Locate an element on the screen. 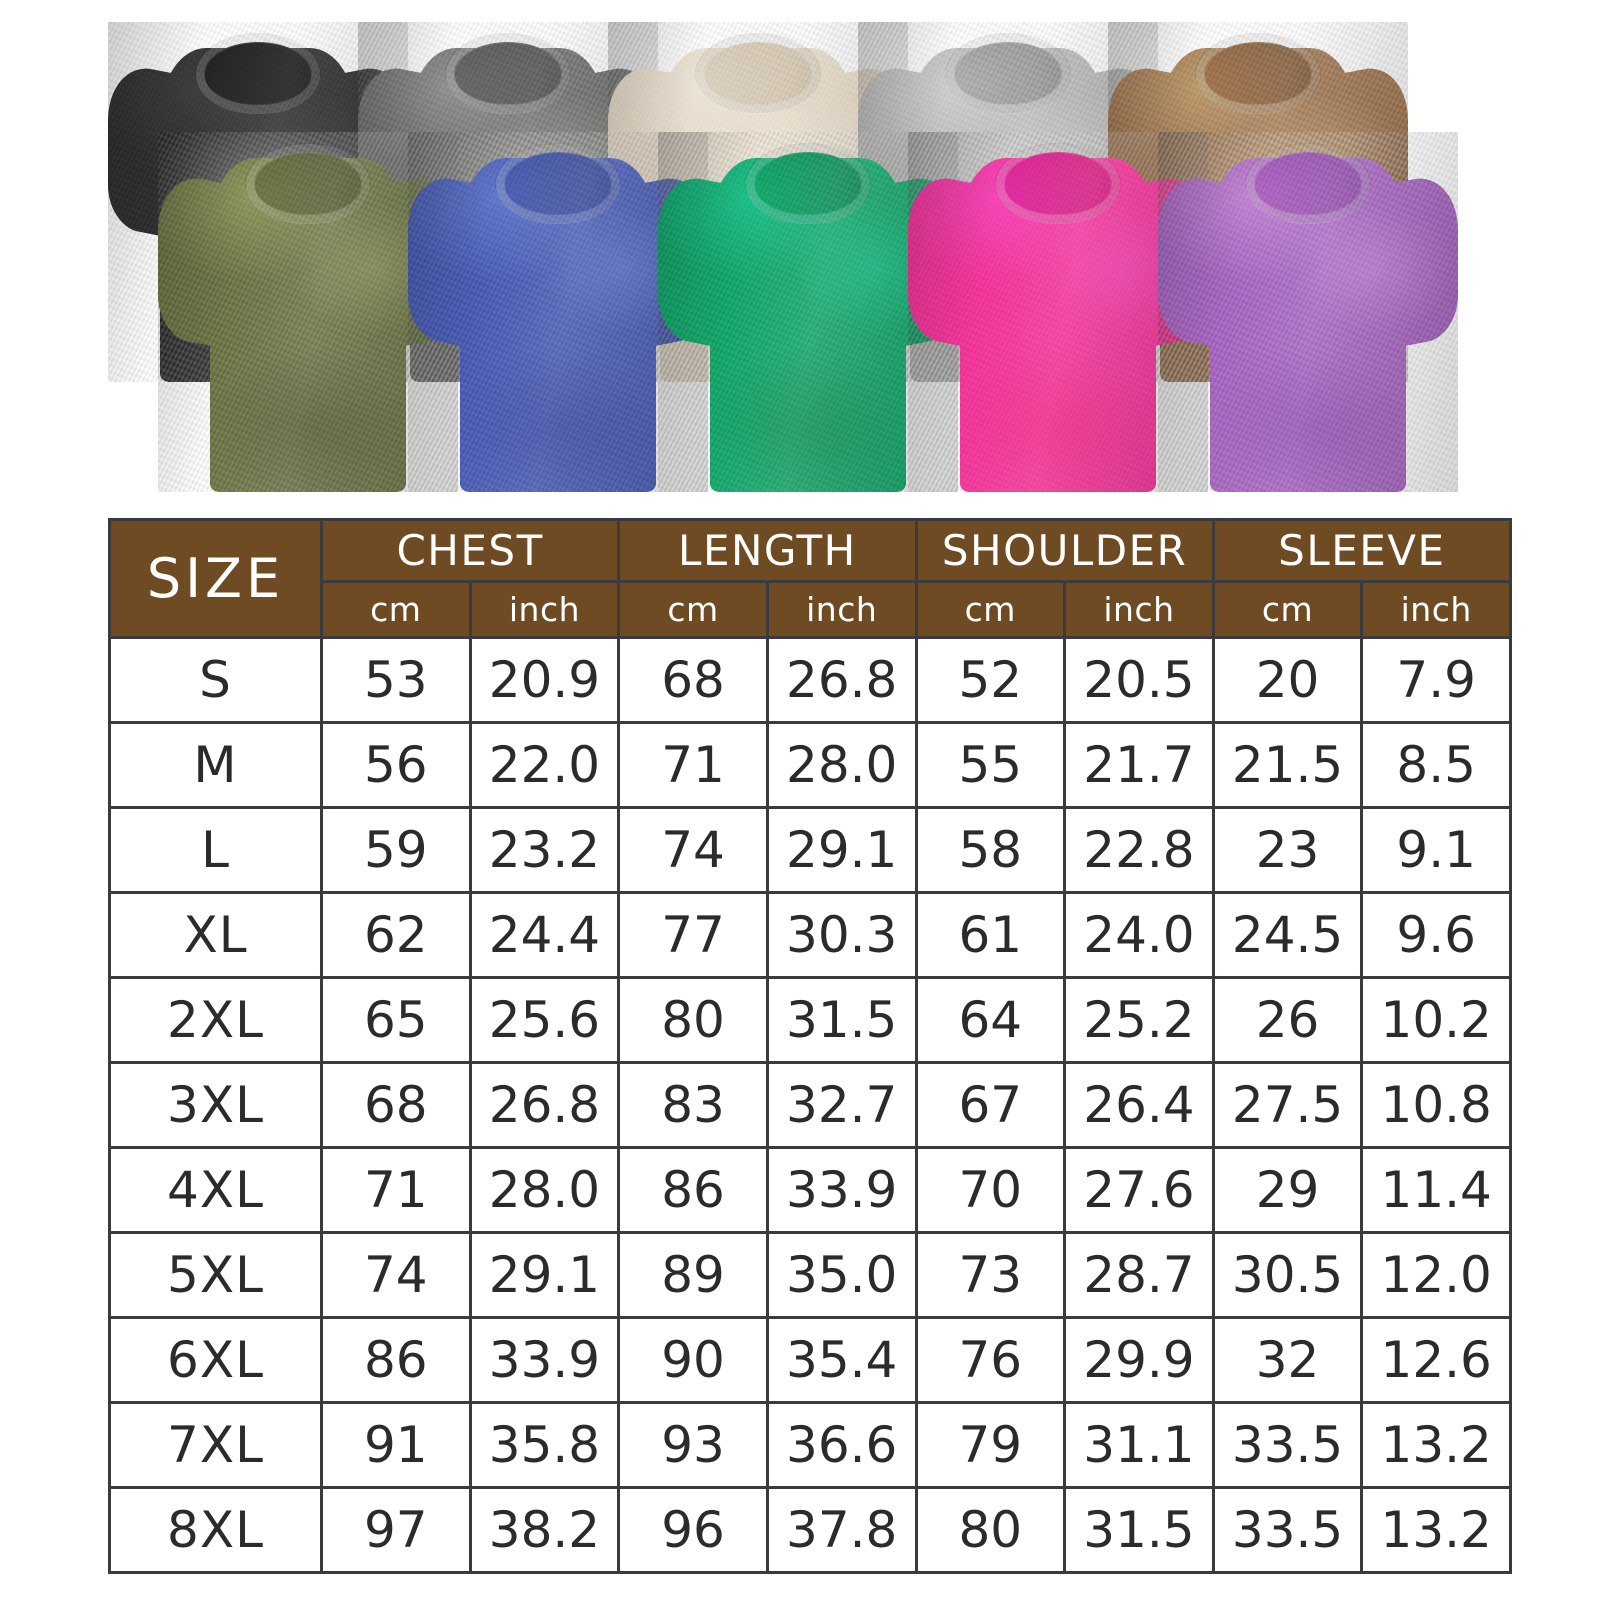  measure-cell: 30.3 is located at coordinates (841, 935).